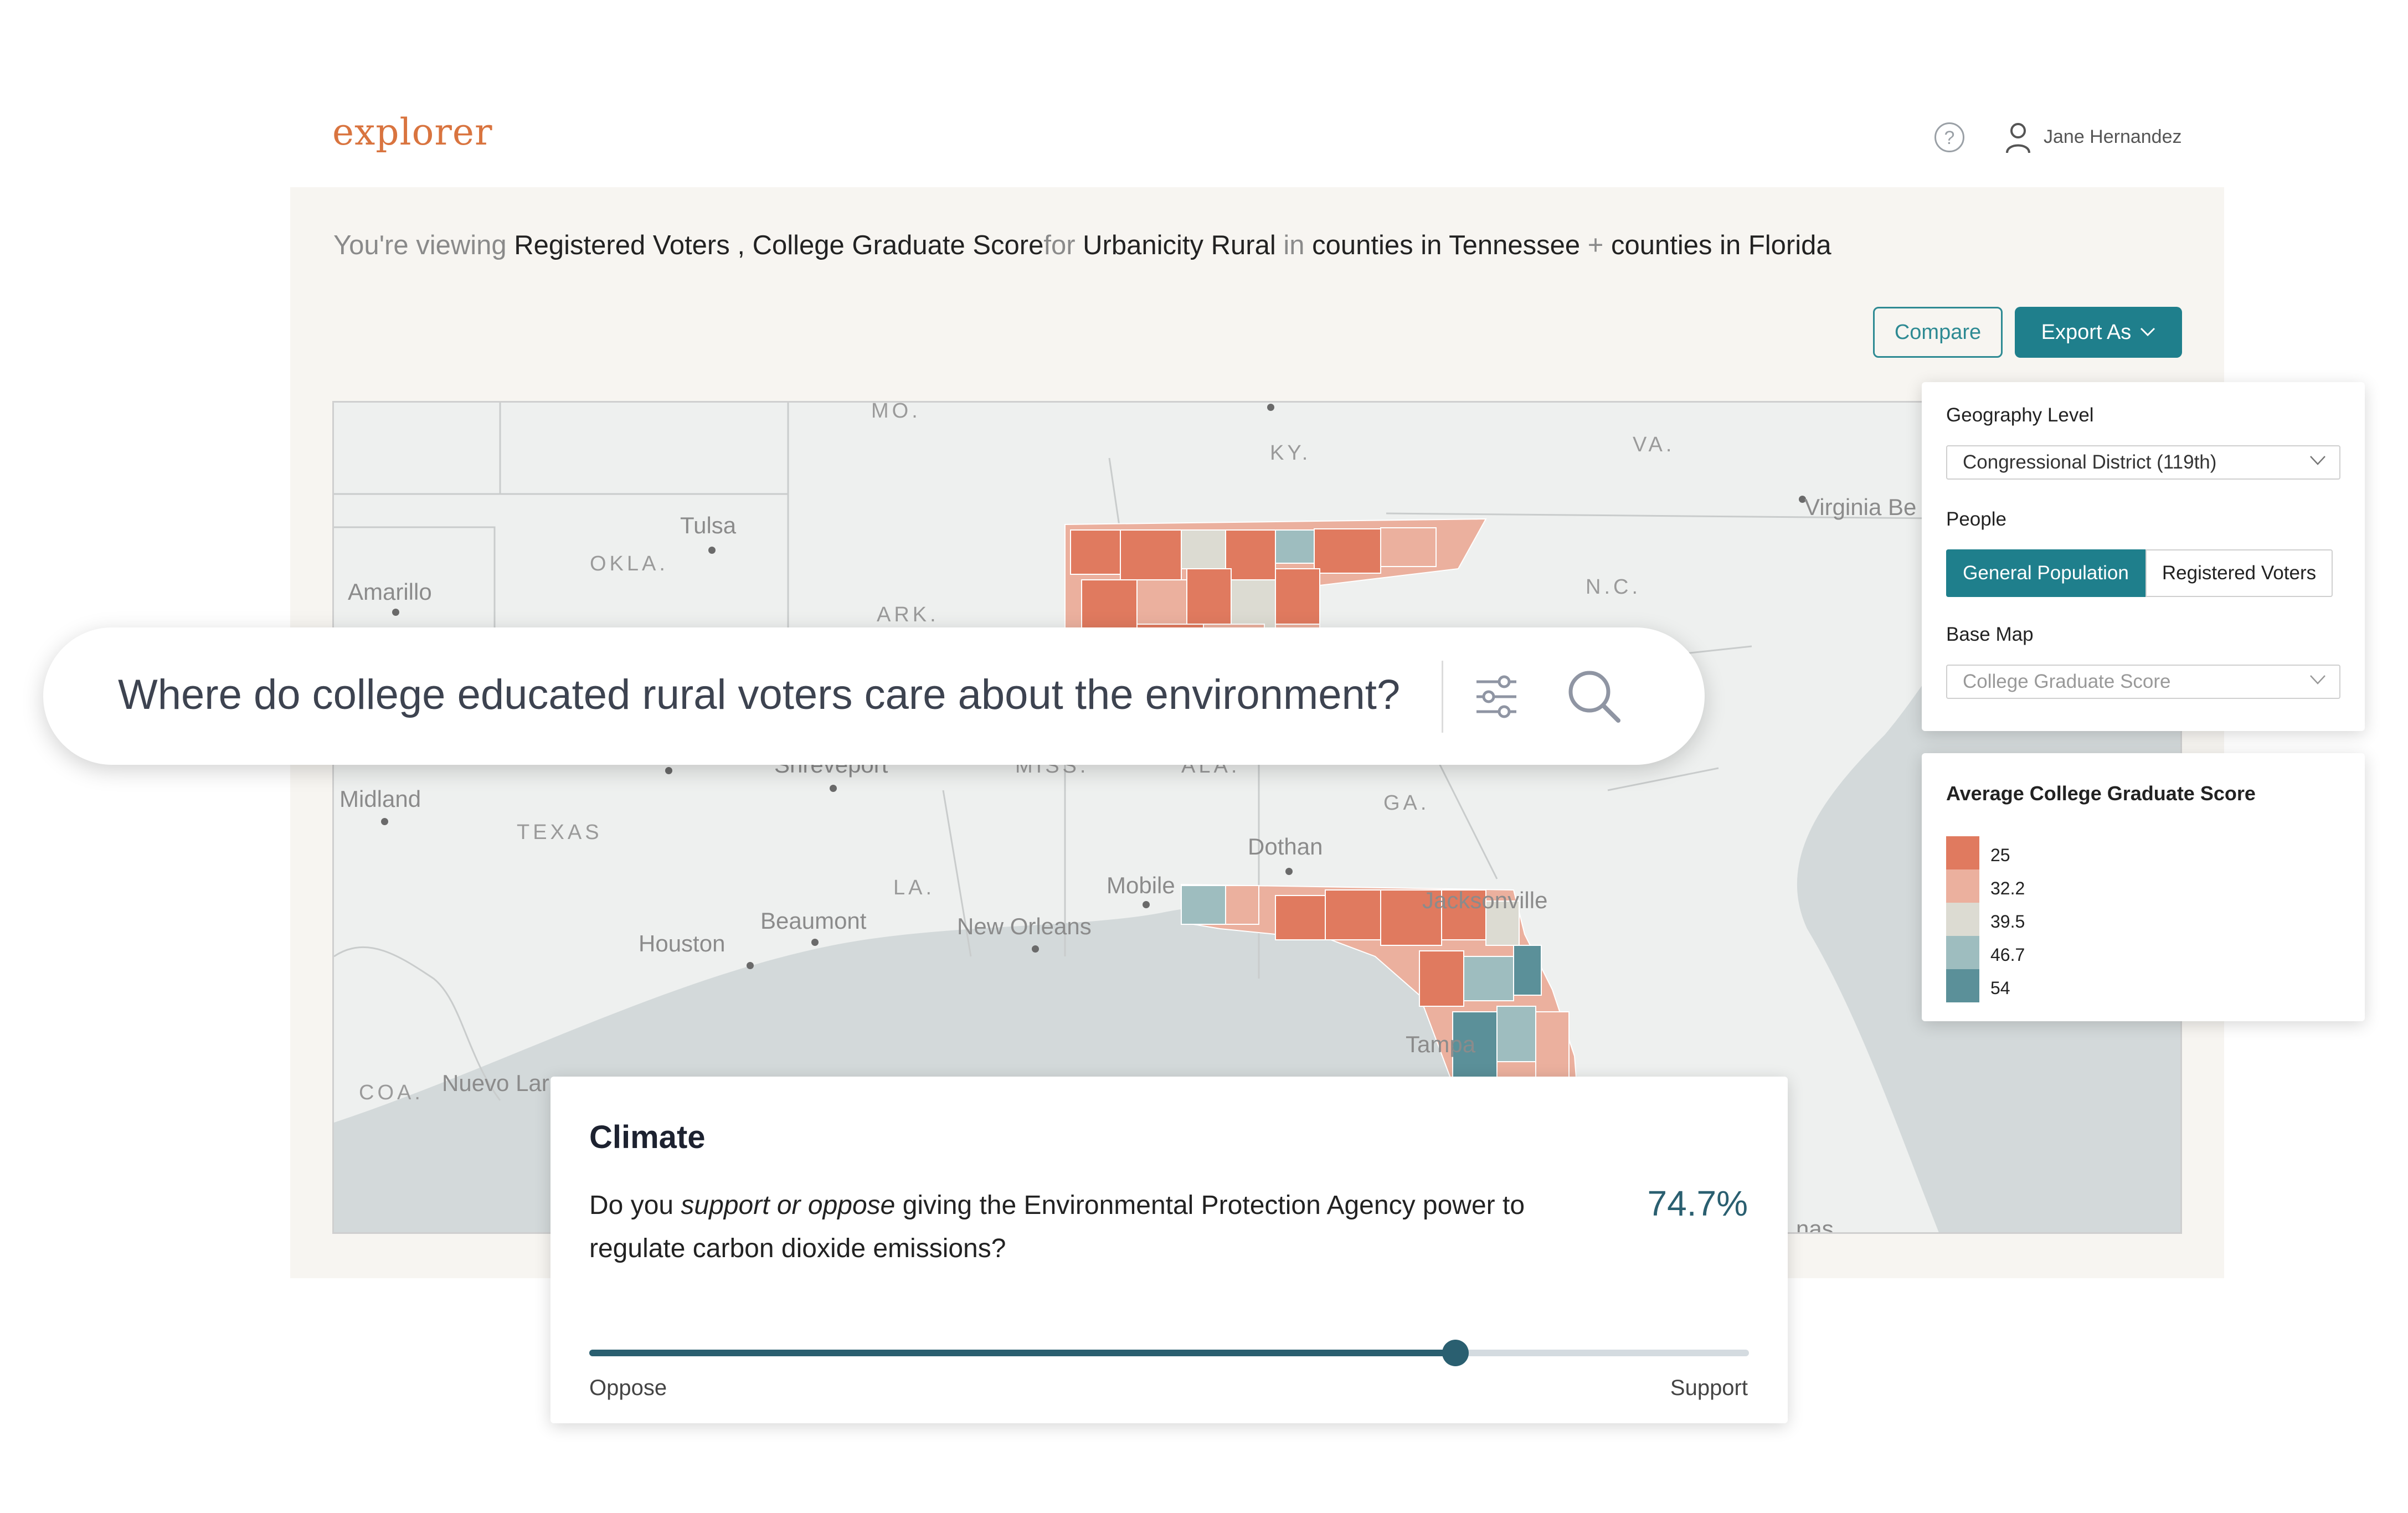 The image size is (2408, 1513). Describe the element at coordinates (496, 1083) in the screenshot. I see `map-label-nuevo-laredo: Nuevo Lar` at that location.